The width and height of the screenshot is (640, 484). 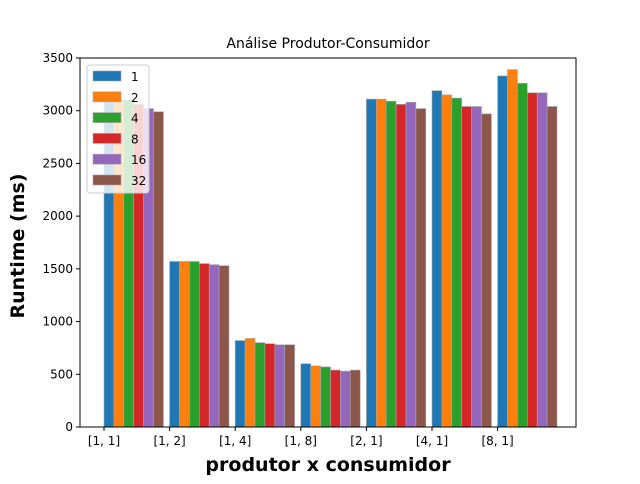 What do you see at coordinates (135, 77) in the screenshot?
I see `legend-label-1: 1` at bounding box center [135, 77].